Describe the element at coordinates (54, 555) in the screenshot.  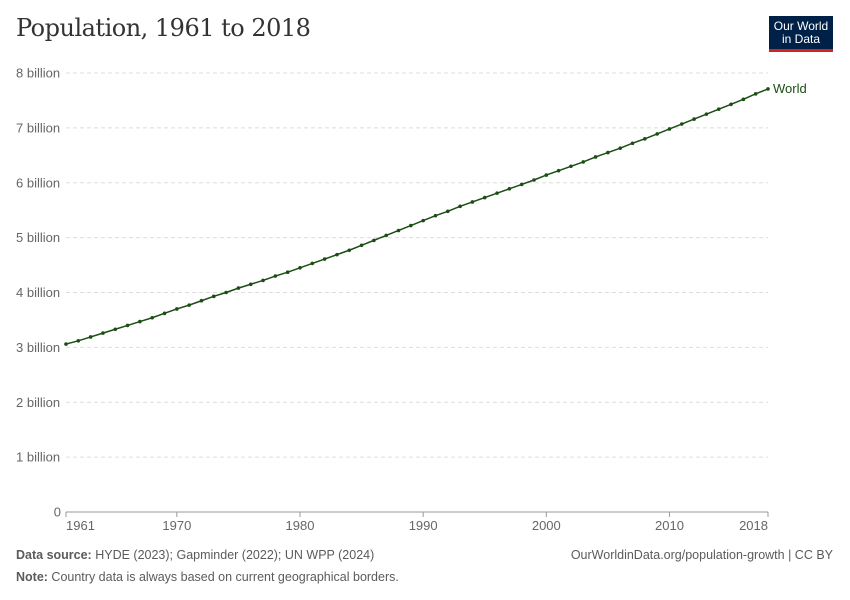
I see `source-label: Data source:` at that location.